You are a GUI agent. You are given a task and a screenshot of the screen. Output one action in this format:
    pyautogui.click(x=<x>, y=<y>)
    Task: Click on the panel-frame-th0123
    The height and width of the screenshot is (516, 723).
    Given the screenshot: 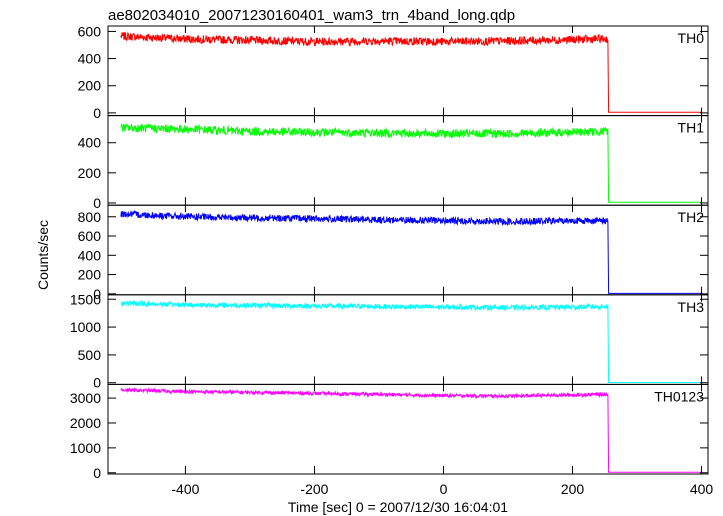 What is the action you would take?
    pyautogui.click(x=408, y=429)
    